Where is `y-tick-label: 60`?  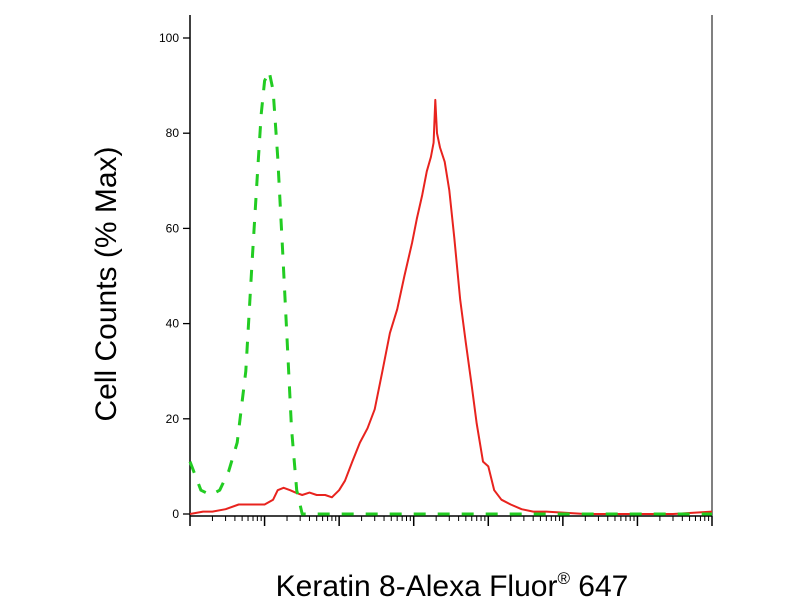
y-tick-label: 60 is located at coordinates (173, 228).